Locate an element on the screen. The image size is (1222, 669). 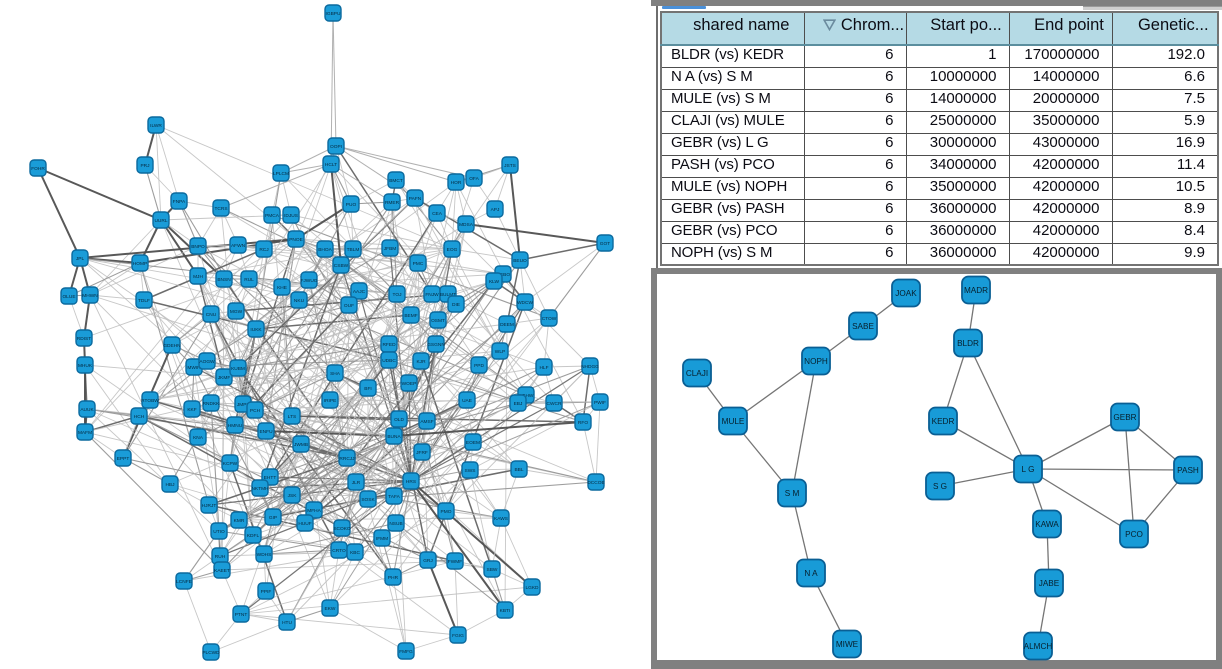
svg-text: BEMF is located at coordinates (410, 316).